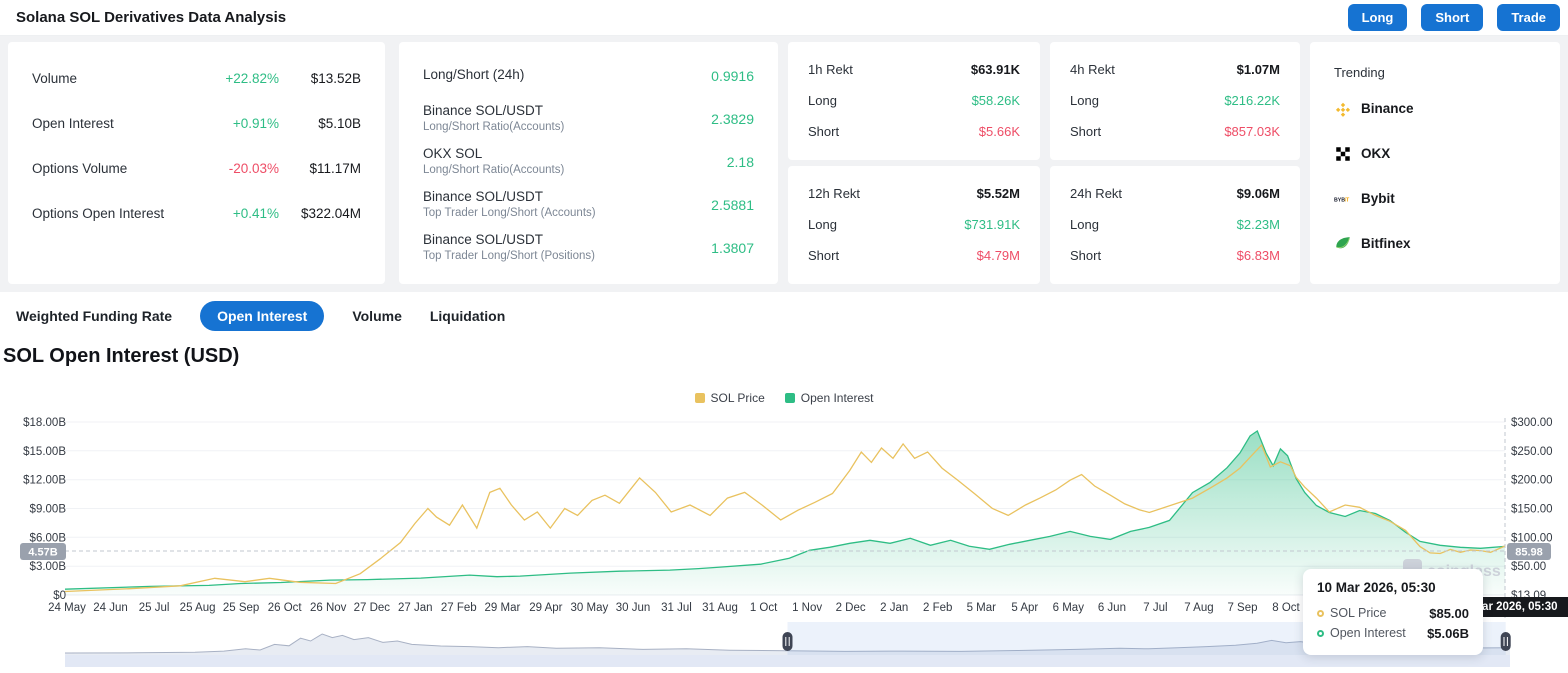 The width and height of the screenshot is (1568, 673). Describe the element at coordinates (992, 224) in the screenshot. I see `rekt-long-value: $731.91K` at that location.